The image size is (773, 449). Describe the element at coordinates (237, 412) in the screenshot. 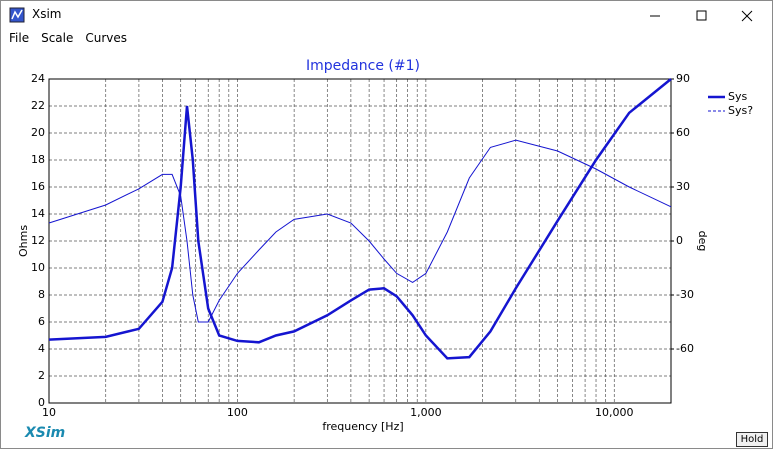

I see `x-tick-label: 100` at that location.